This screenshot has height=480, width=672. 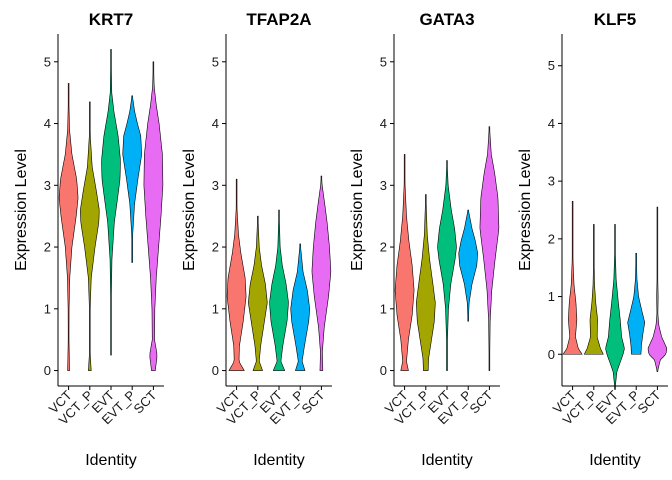 I want to click on panel-title: KRT7, so click(x=111, y=19).